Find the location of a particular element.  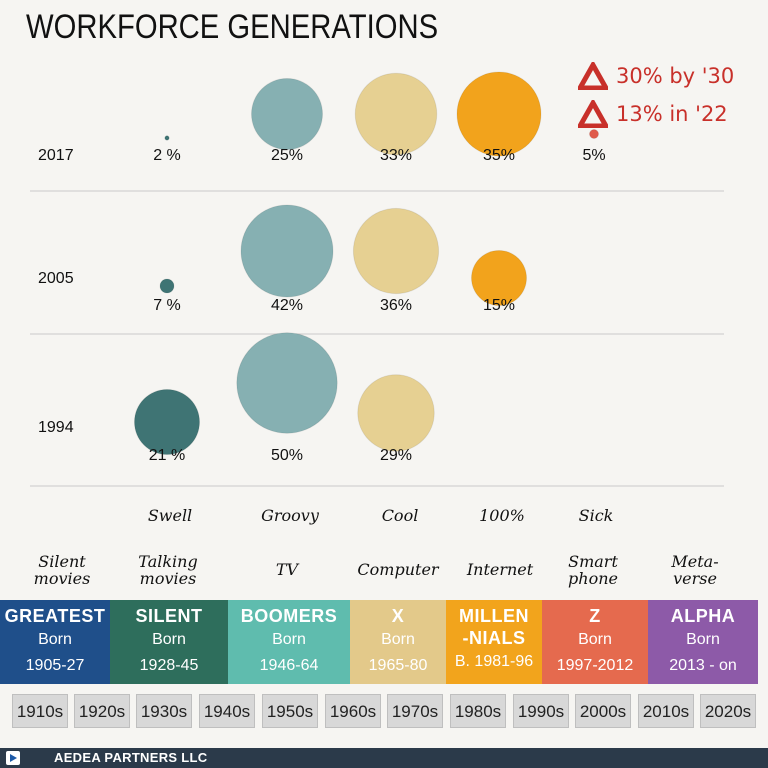

bubble-value-label: 2 % is located at coordinates (167, 155).